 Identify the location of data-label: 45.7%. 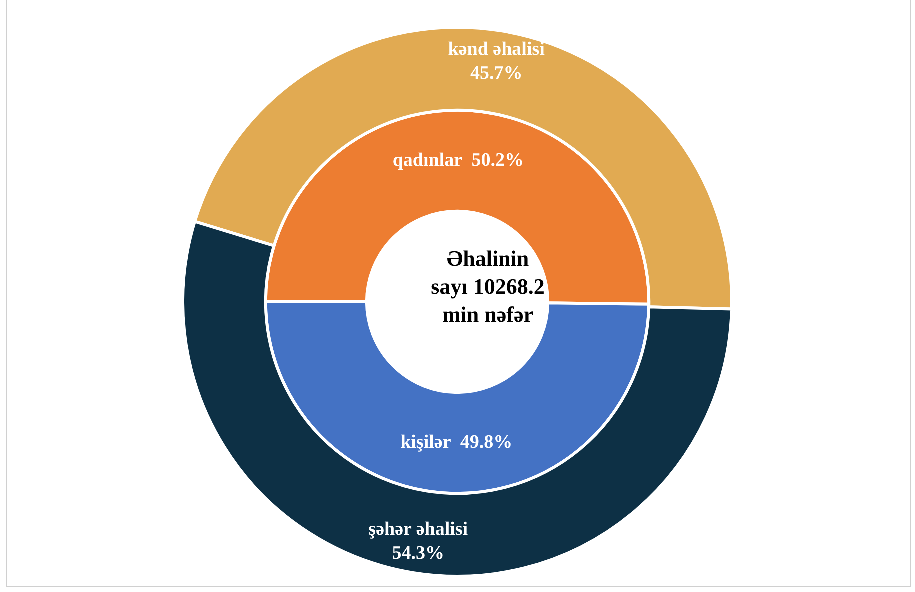
(496, 73).